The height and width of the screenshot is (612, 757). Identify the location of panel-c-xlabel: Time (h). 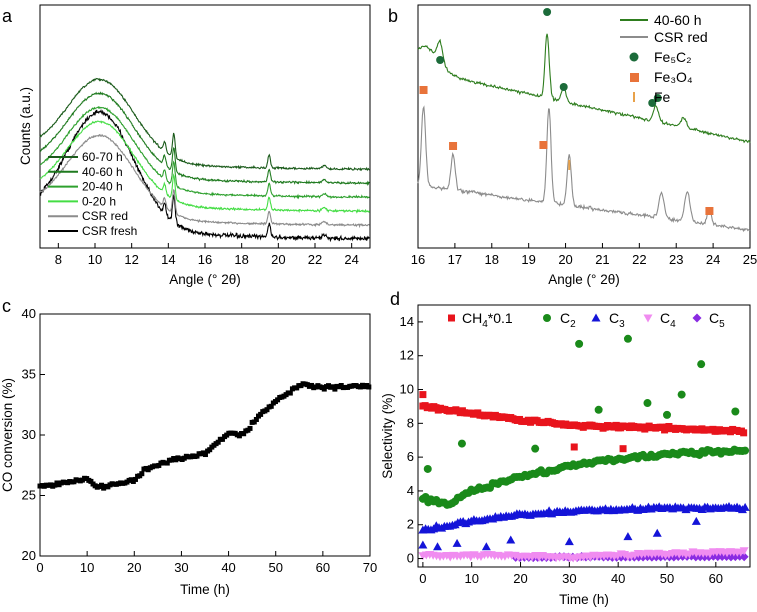
(205, 589).